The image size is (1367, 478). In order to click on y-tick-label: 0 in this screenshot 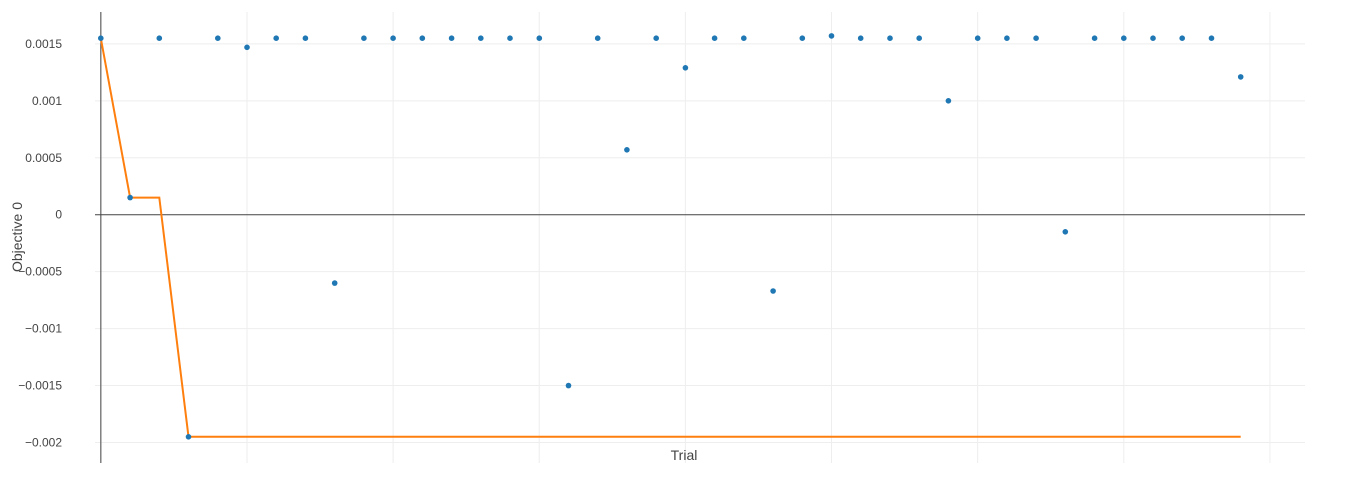, I will do `click(58, 215)`.